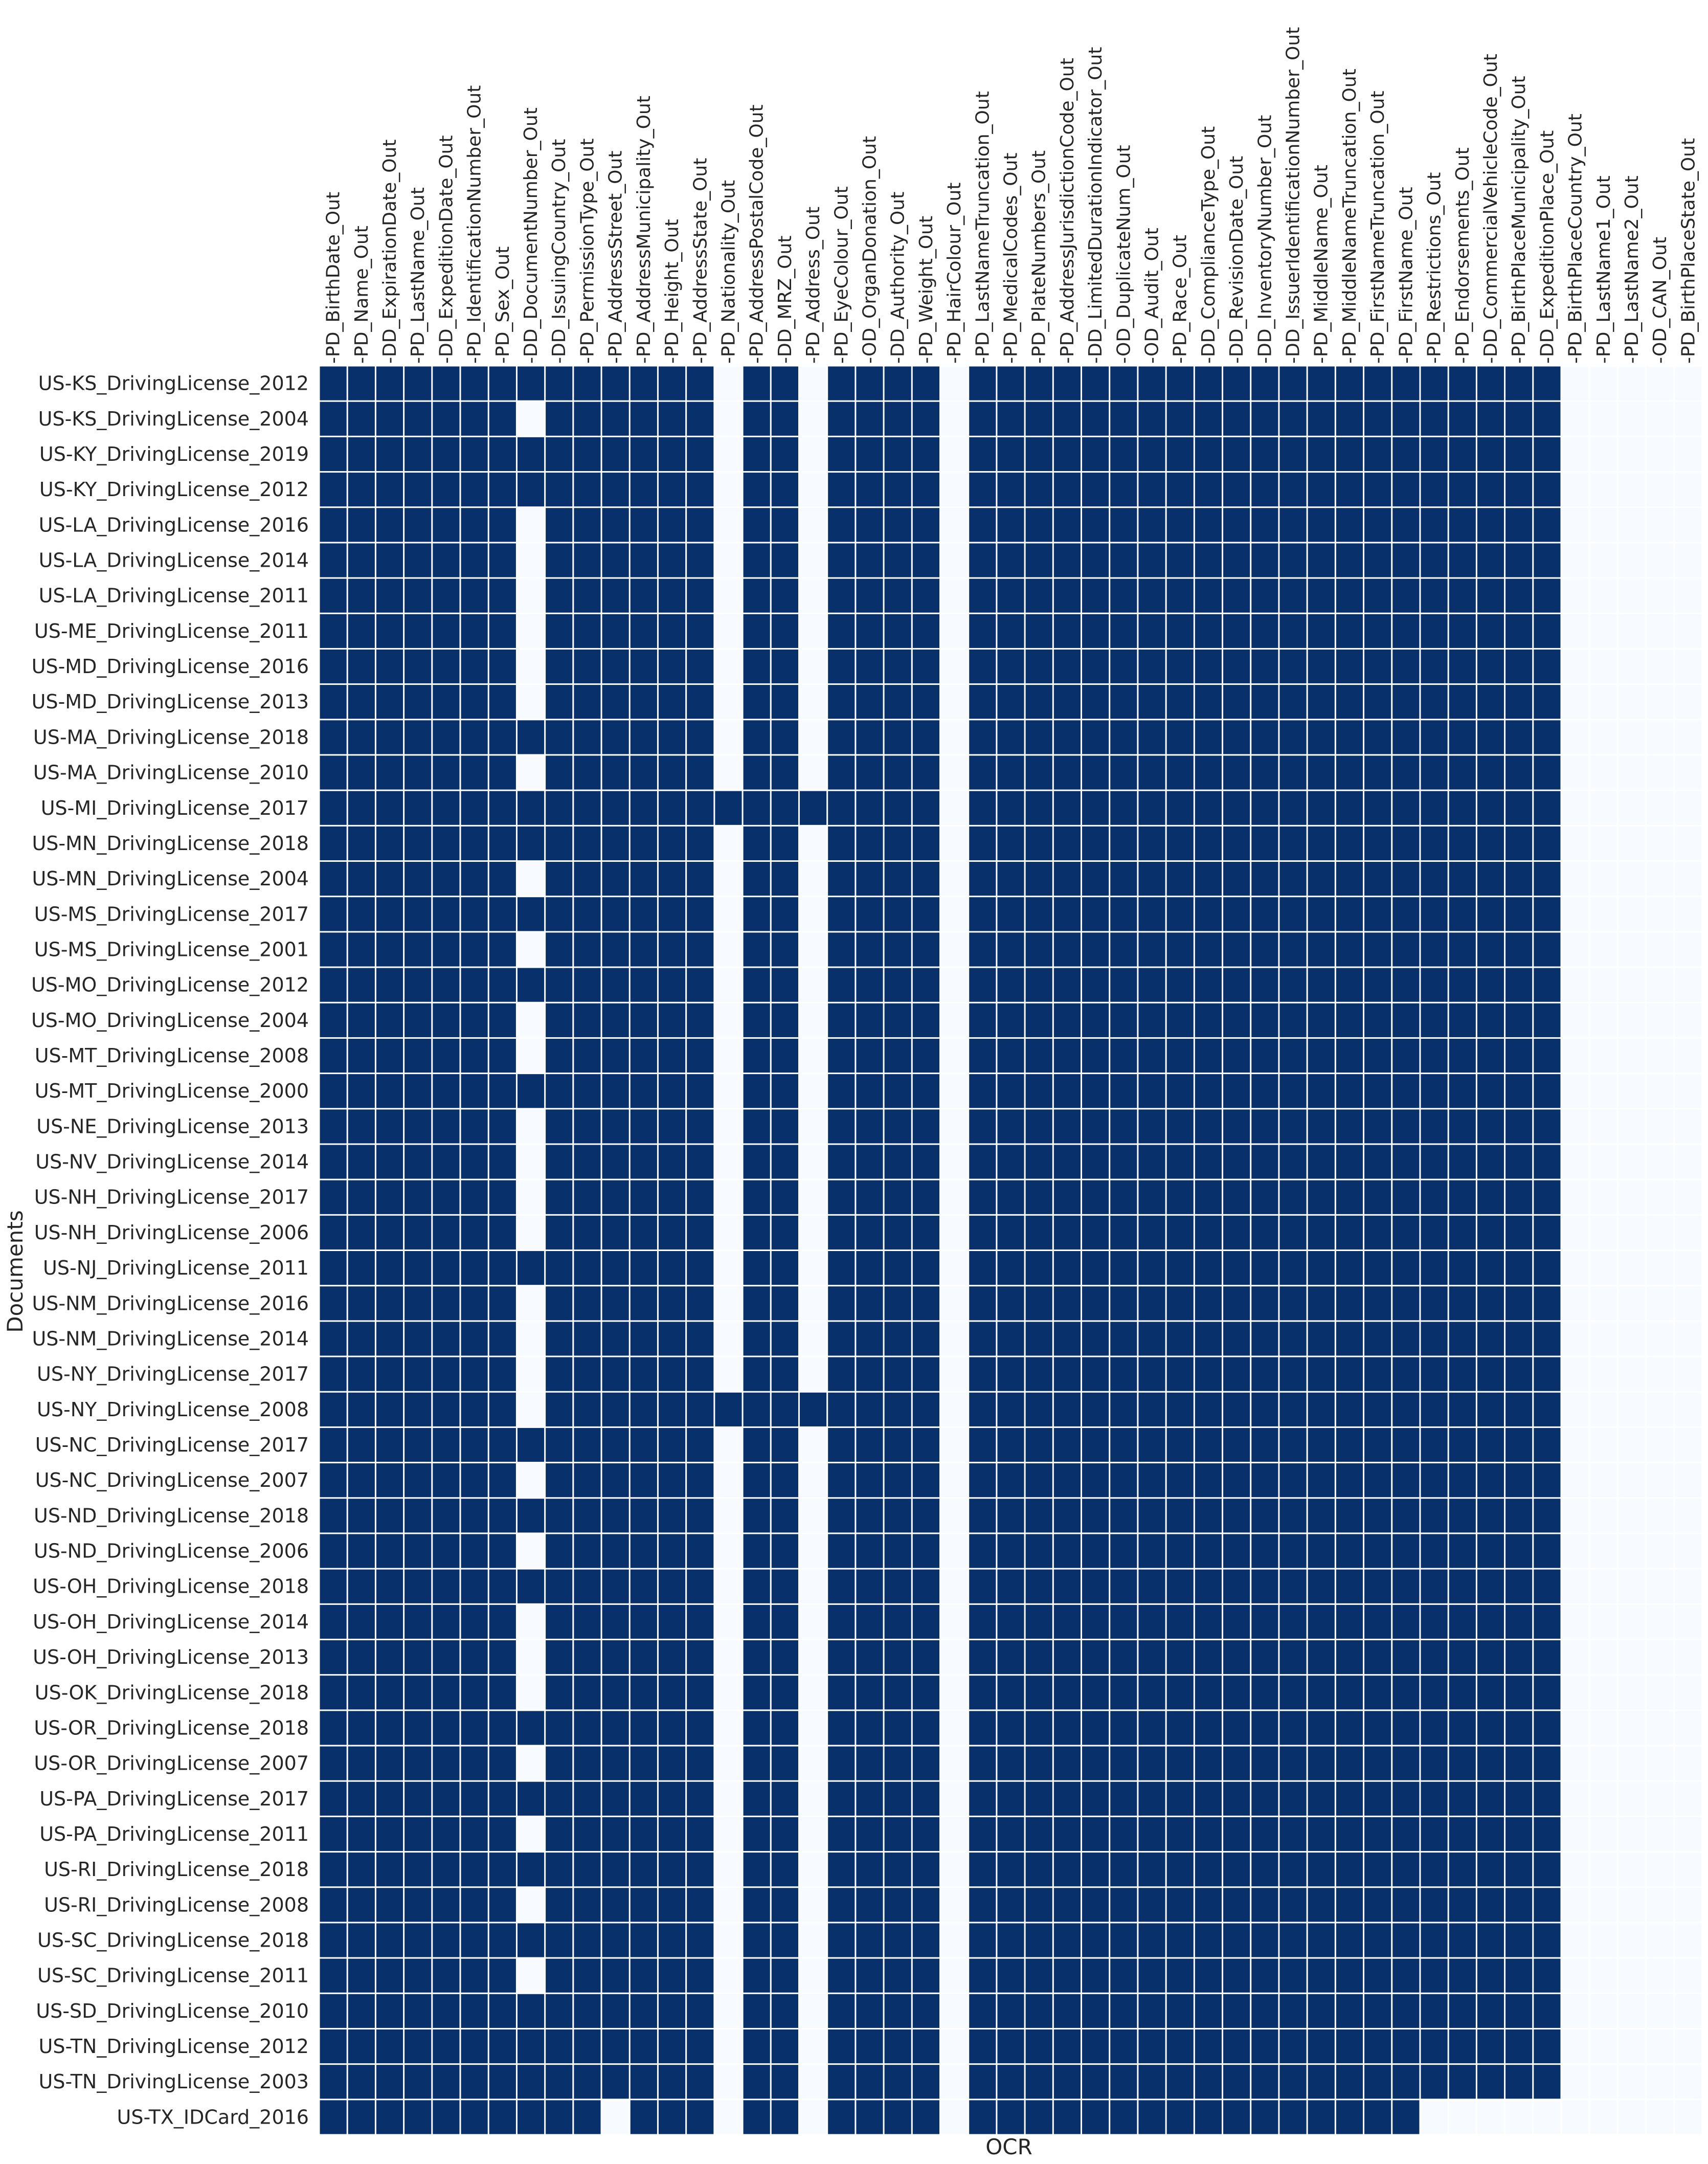  I want to click on y-tick-label: US-LA_DrivingLicense_2014, so click(174, 560).